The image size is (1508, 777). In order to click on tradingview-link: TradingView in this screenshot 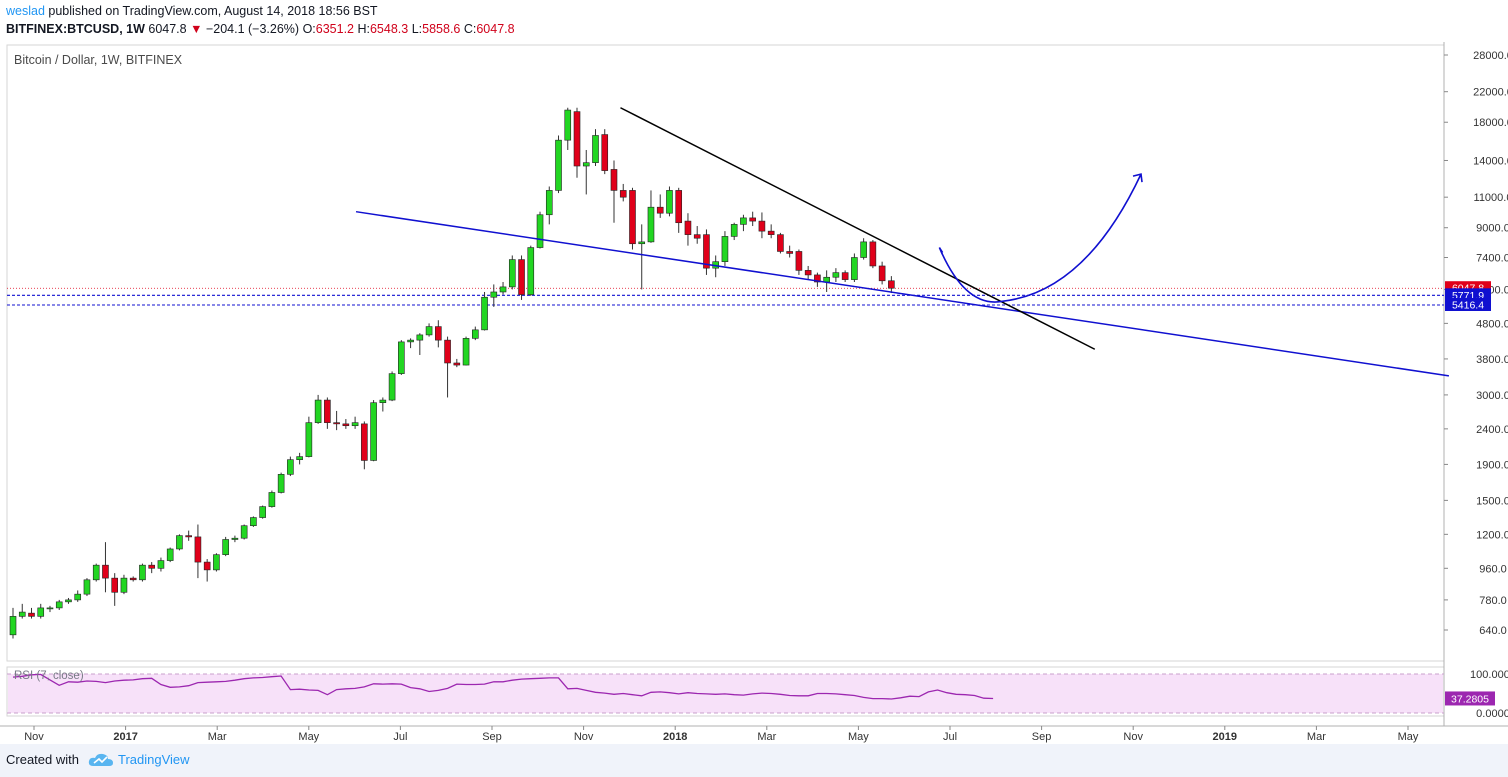, I will do `click(154, 759)`.